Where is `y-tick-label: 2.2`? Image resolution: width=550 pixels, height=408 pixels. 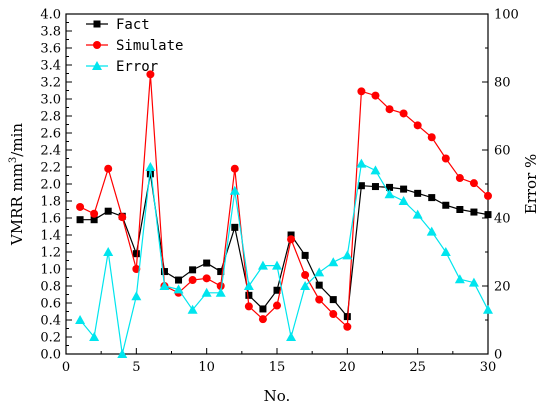 y-tick-label: 2.2 is located at coordinates (50, 168).